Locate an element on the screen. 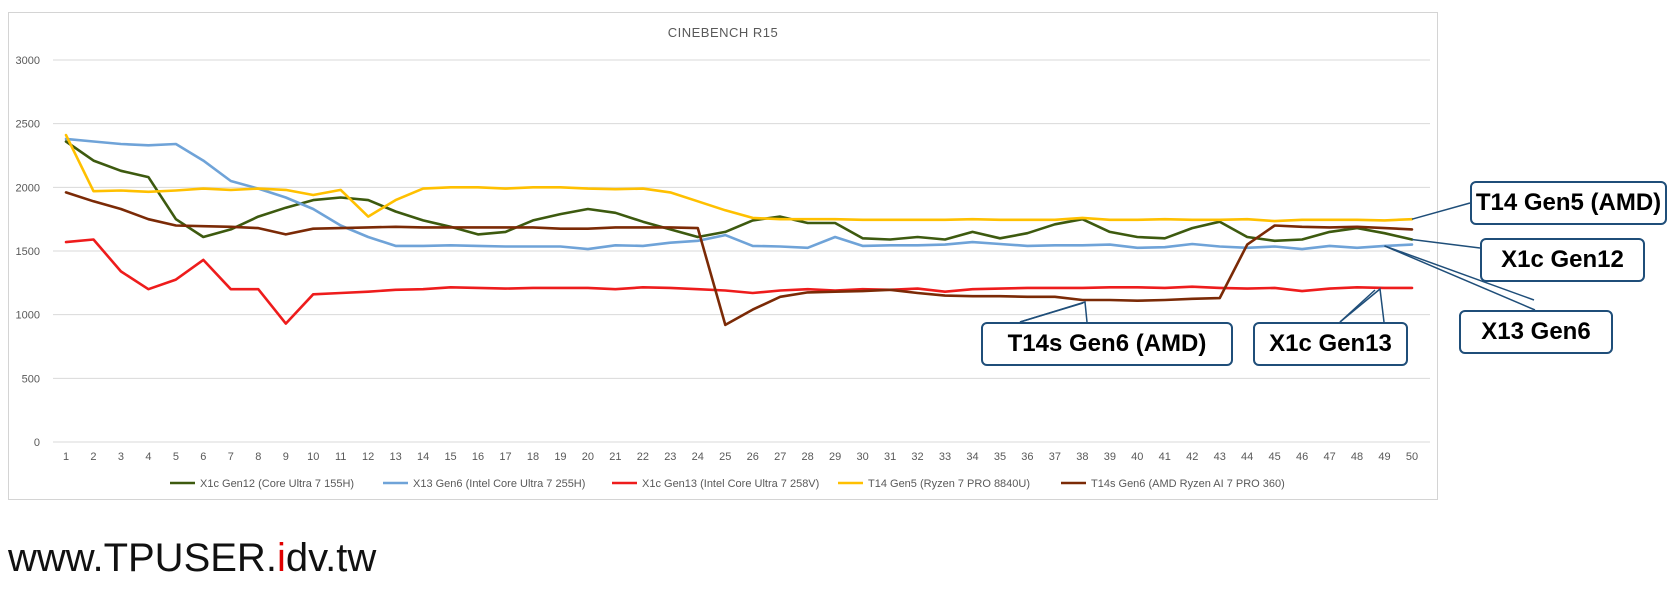 The image size is (1680, 594). x-tick-label: 1 is located at coordinates (66, 457).